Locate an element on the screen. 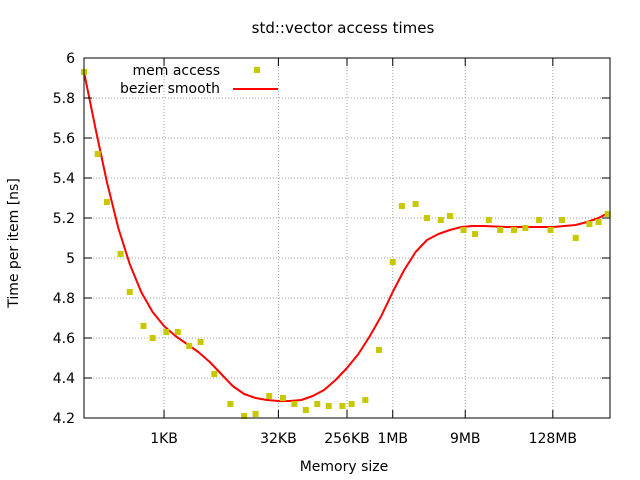  x-tick-label: 32KB is located at coordinates (278, 439).